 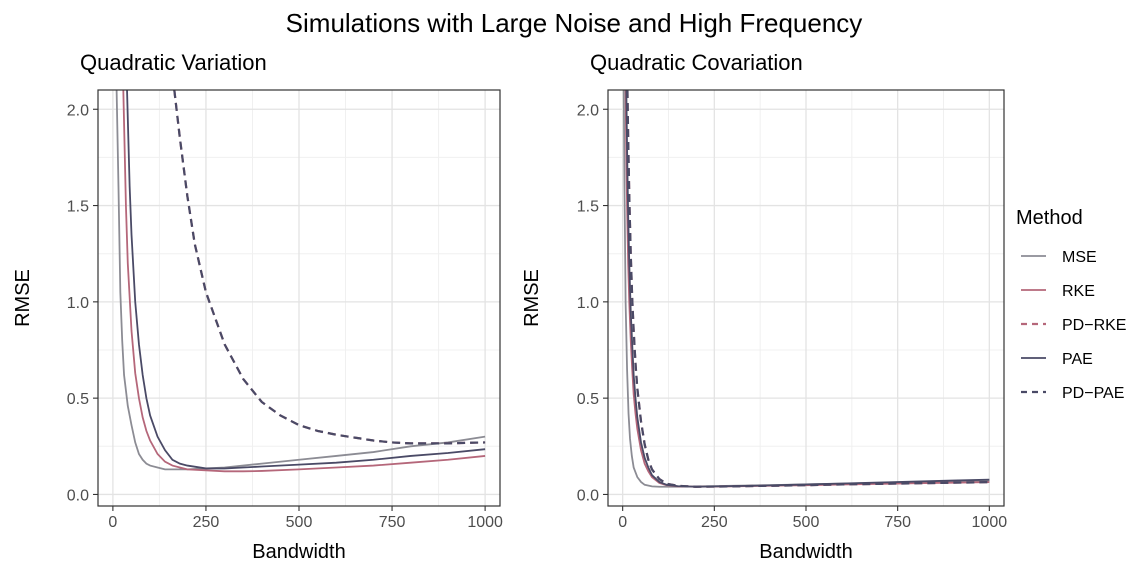 What do you see at coordinates (1049, 218) in the screenshot?
I see `legend-title: Method` at bounding box center [1049, 218].